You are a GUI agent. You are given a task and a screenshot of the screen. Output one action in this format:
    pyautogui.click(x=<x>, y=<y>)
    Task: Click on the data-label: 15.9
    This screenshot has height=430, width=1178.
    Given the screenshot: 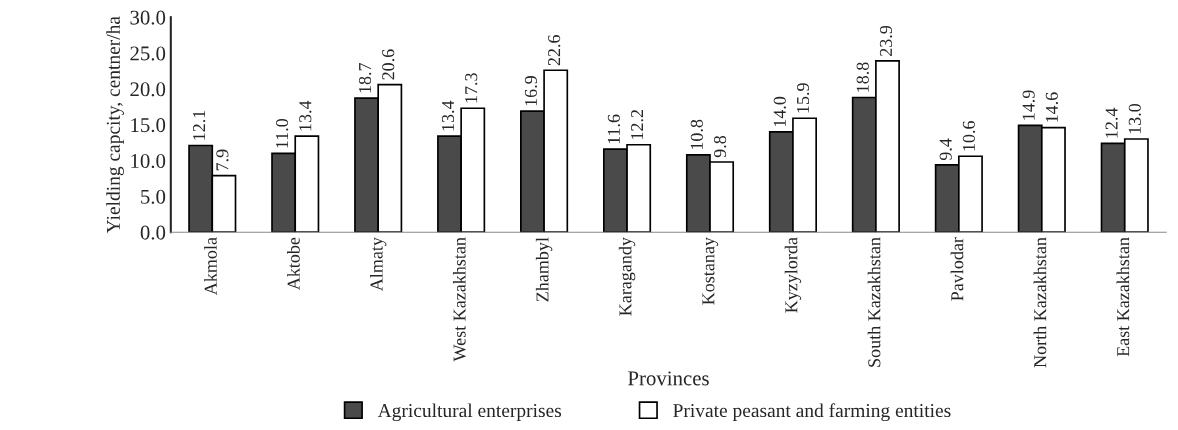 What is the action you would take?
    pyautogui.click(x=803, y=98)
    